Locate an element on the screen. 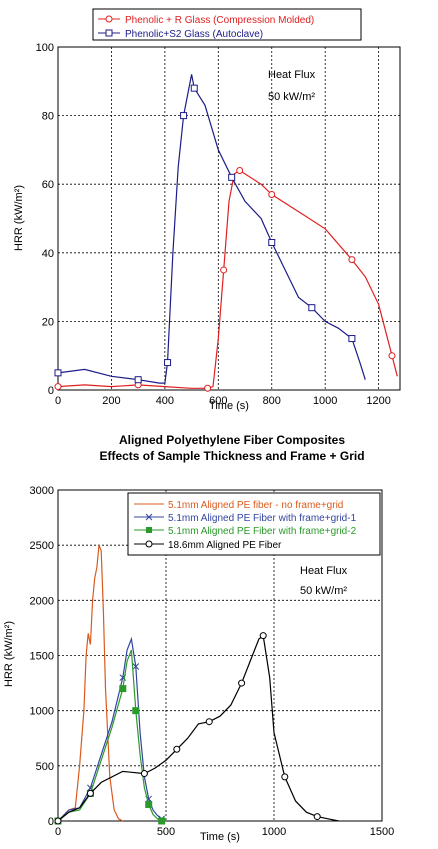 Image resolution: width=438 pixels, height=849 pixels. x-tick-label: 500 is located at coordinates (166, 832).